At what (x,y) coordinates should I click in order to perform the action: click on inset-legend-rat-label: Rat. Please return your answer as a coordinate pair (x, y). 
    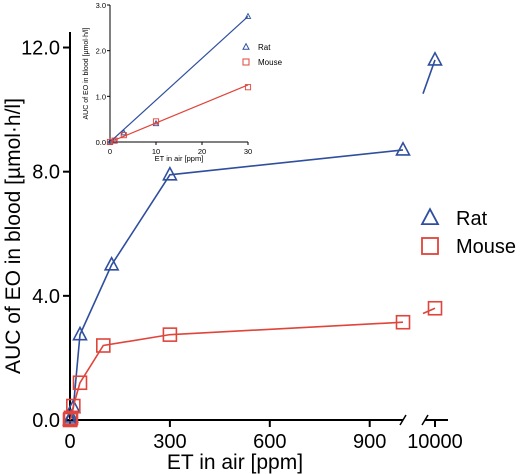
    Looking at the image, I should click on (264, 47).